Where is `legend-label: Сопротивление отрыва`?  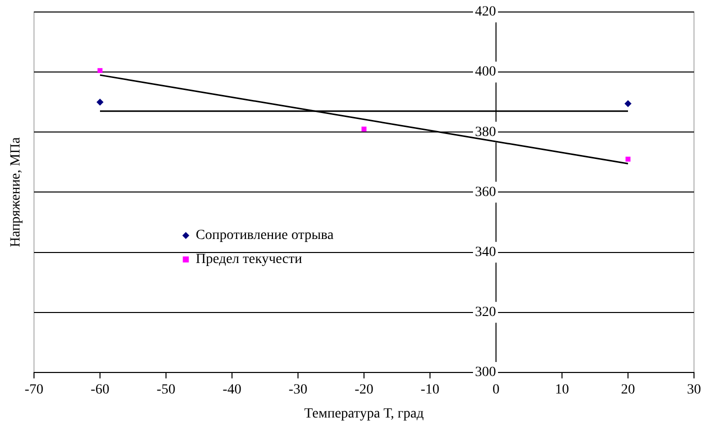
legend-label: Сопротивление отрыва is located at coordinates (265, 236).